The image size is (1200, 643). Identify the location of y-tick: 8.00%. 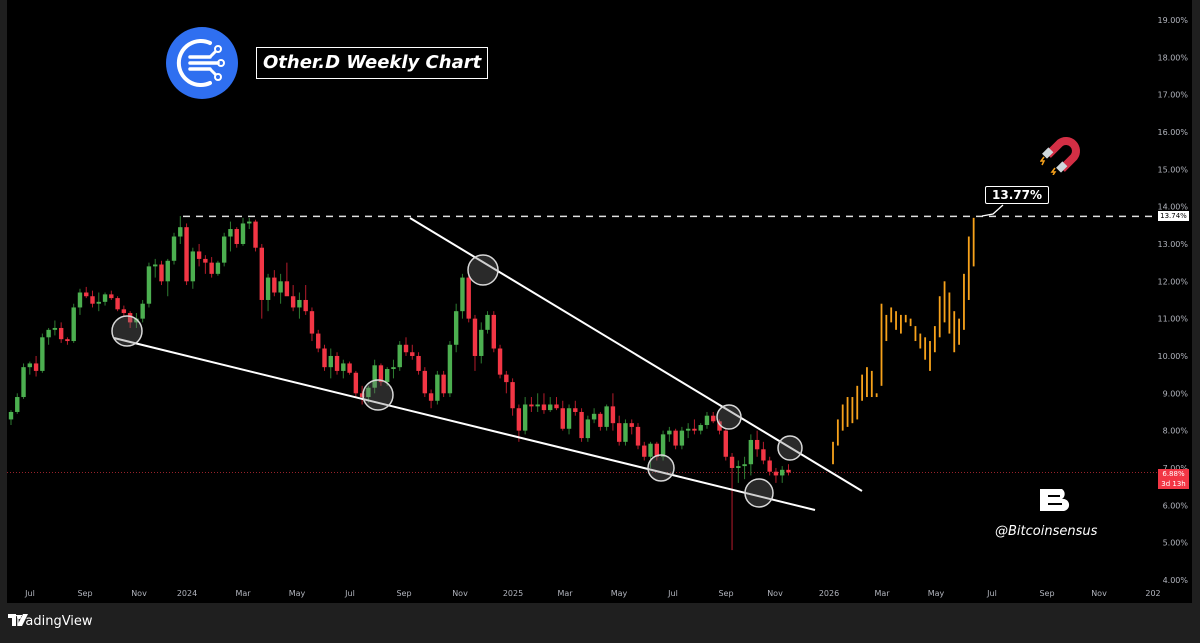
(1176, 431).